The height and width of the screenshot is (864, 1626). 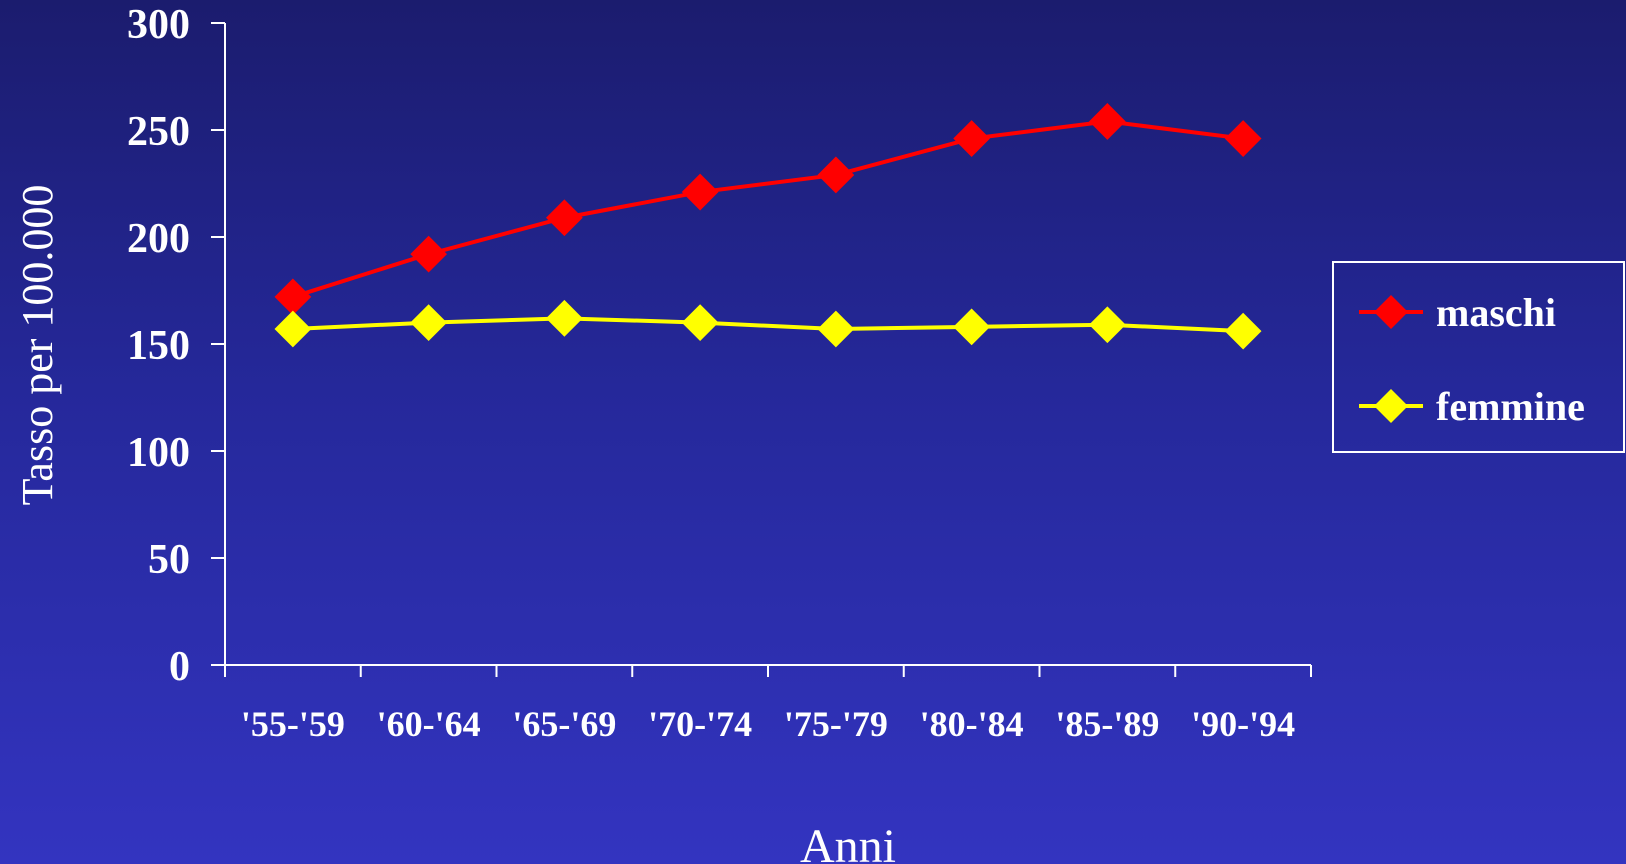 What do you see at coordinates (158, 453) in the screenshot?
I see `y-tick-label: 100` at bounding box center [158, 453].